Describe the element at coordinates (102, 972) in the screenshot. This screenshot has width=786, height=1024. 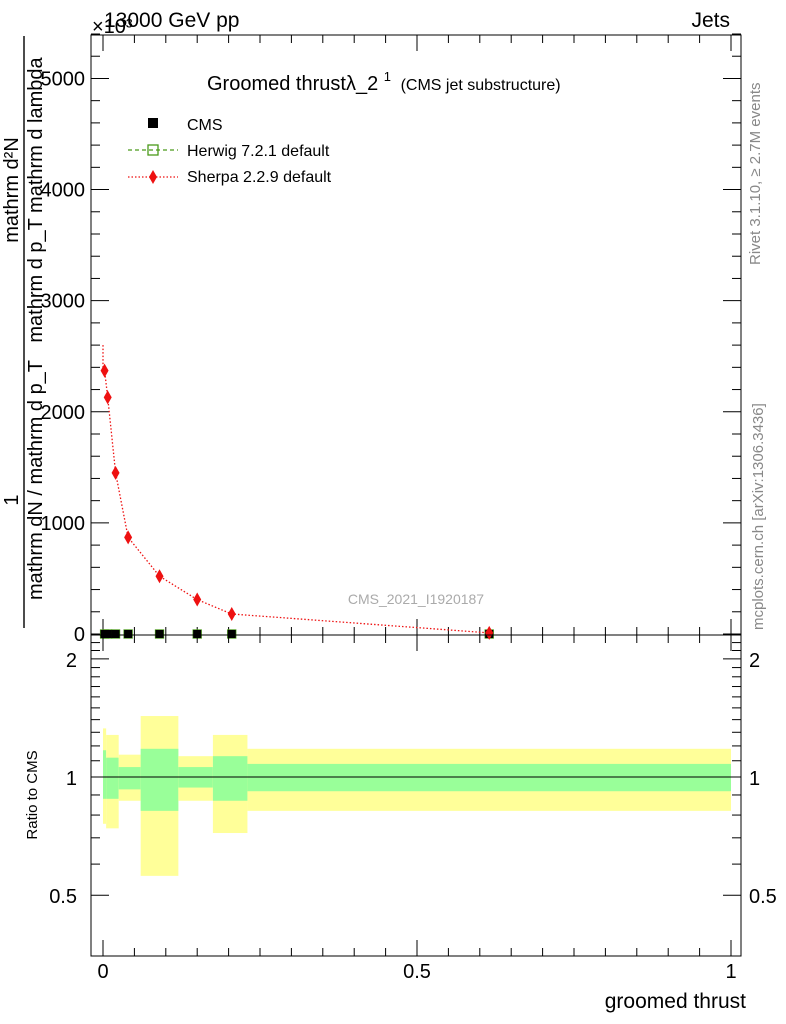
I see `ratio-x-tick-label: 0` at that location.